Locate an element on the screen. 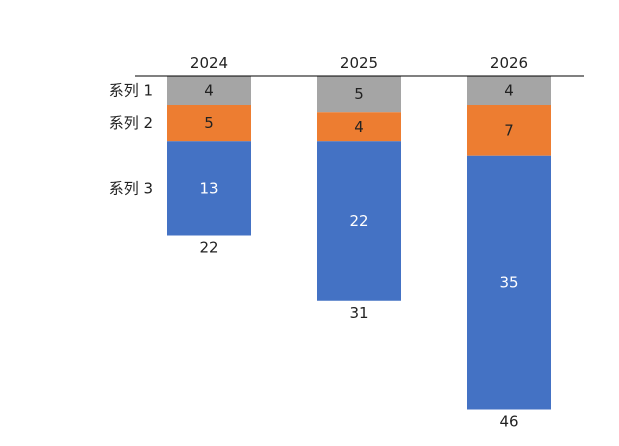 The height and width of the screenshot is (446, 619). data-label-2025-series-3: 22 is located at coordinates (358, 221).